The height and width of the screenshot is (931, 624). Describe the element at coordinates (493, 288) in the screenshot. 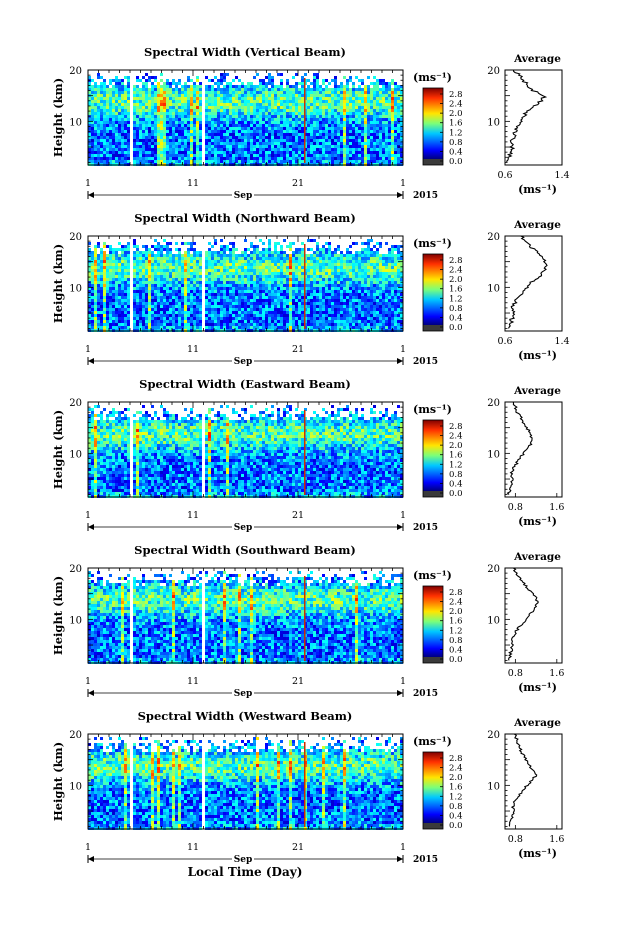

I see `avg-y-tick-label: 10` at that location.